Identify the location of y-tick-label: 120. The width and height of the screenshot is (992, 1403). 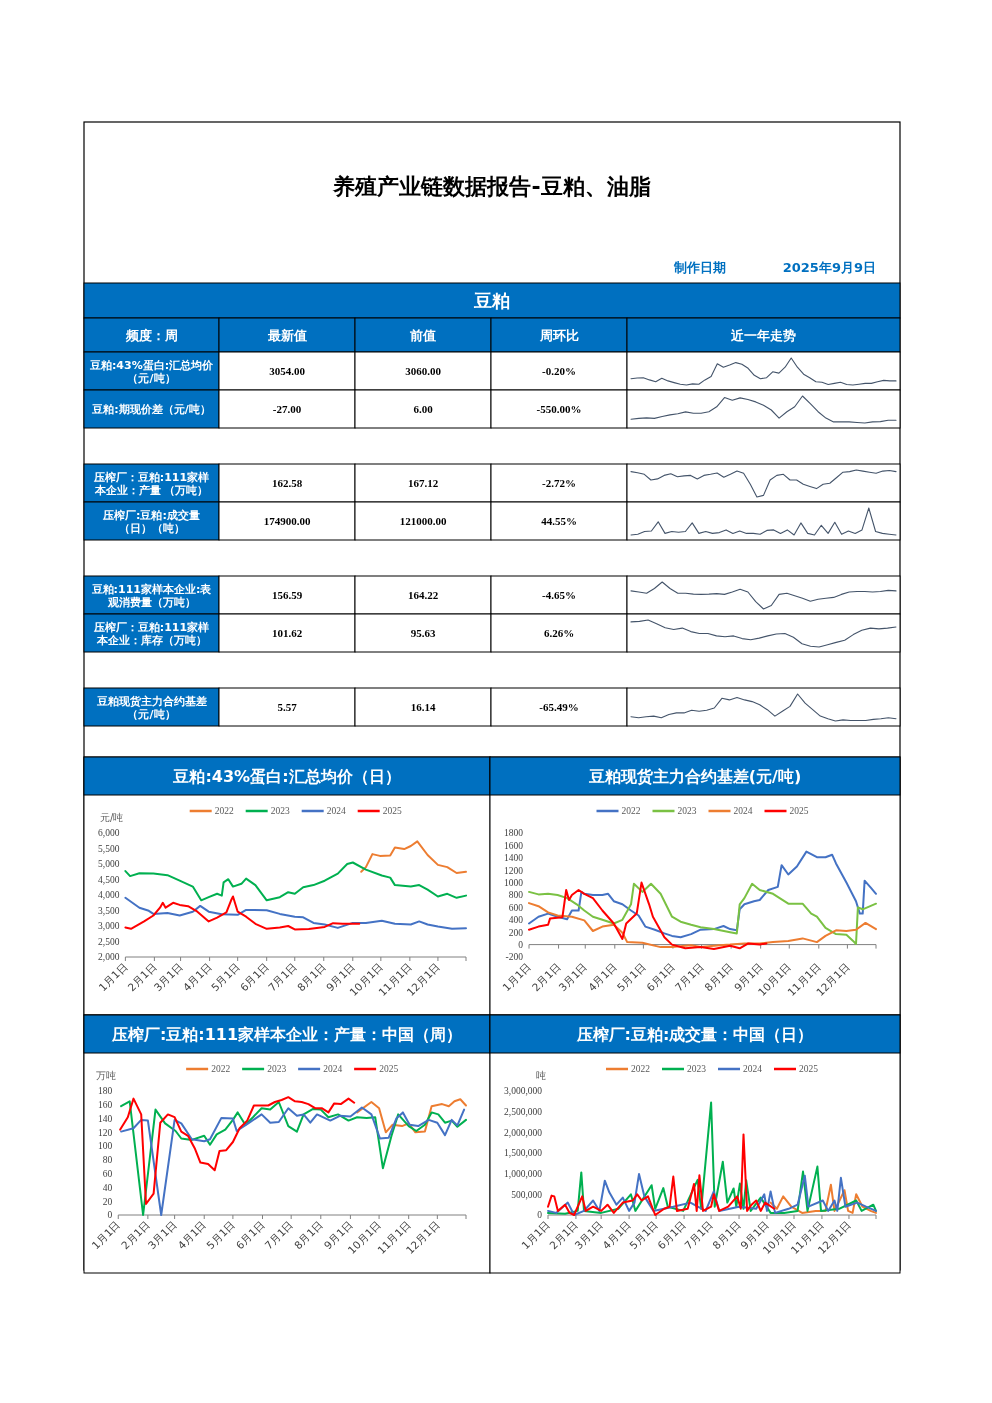
(105, 1132).